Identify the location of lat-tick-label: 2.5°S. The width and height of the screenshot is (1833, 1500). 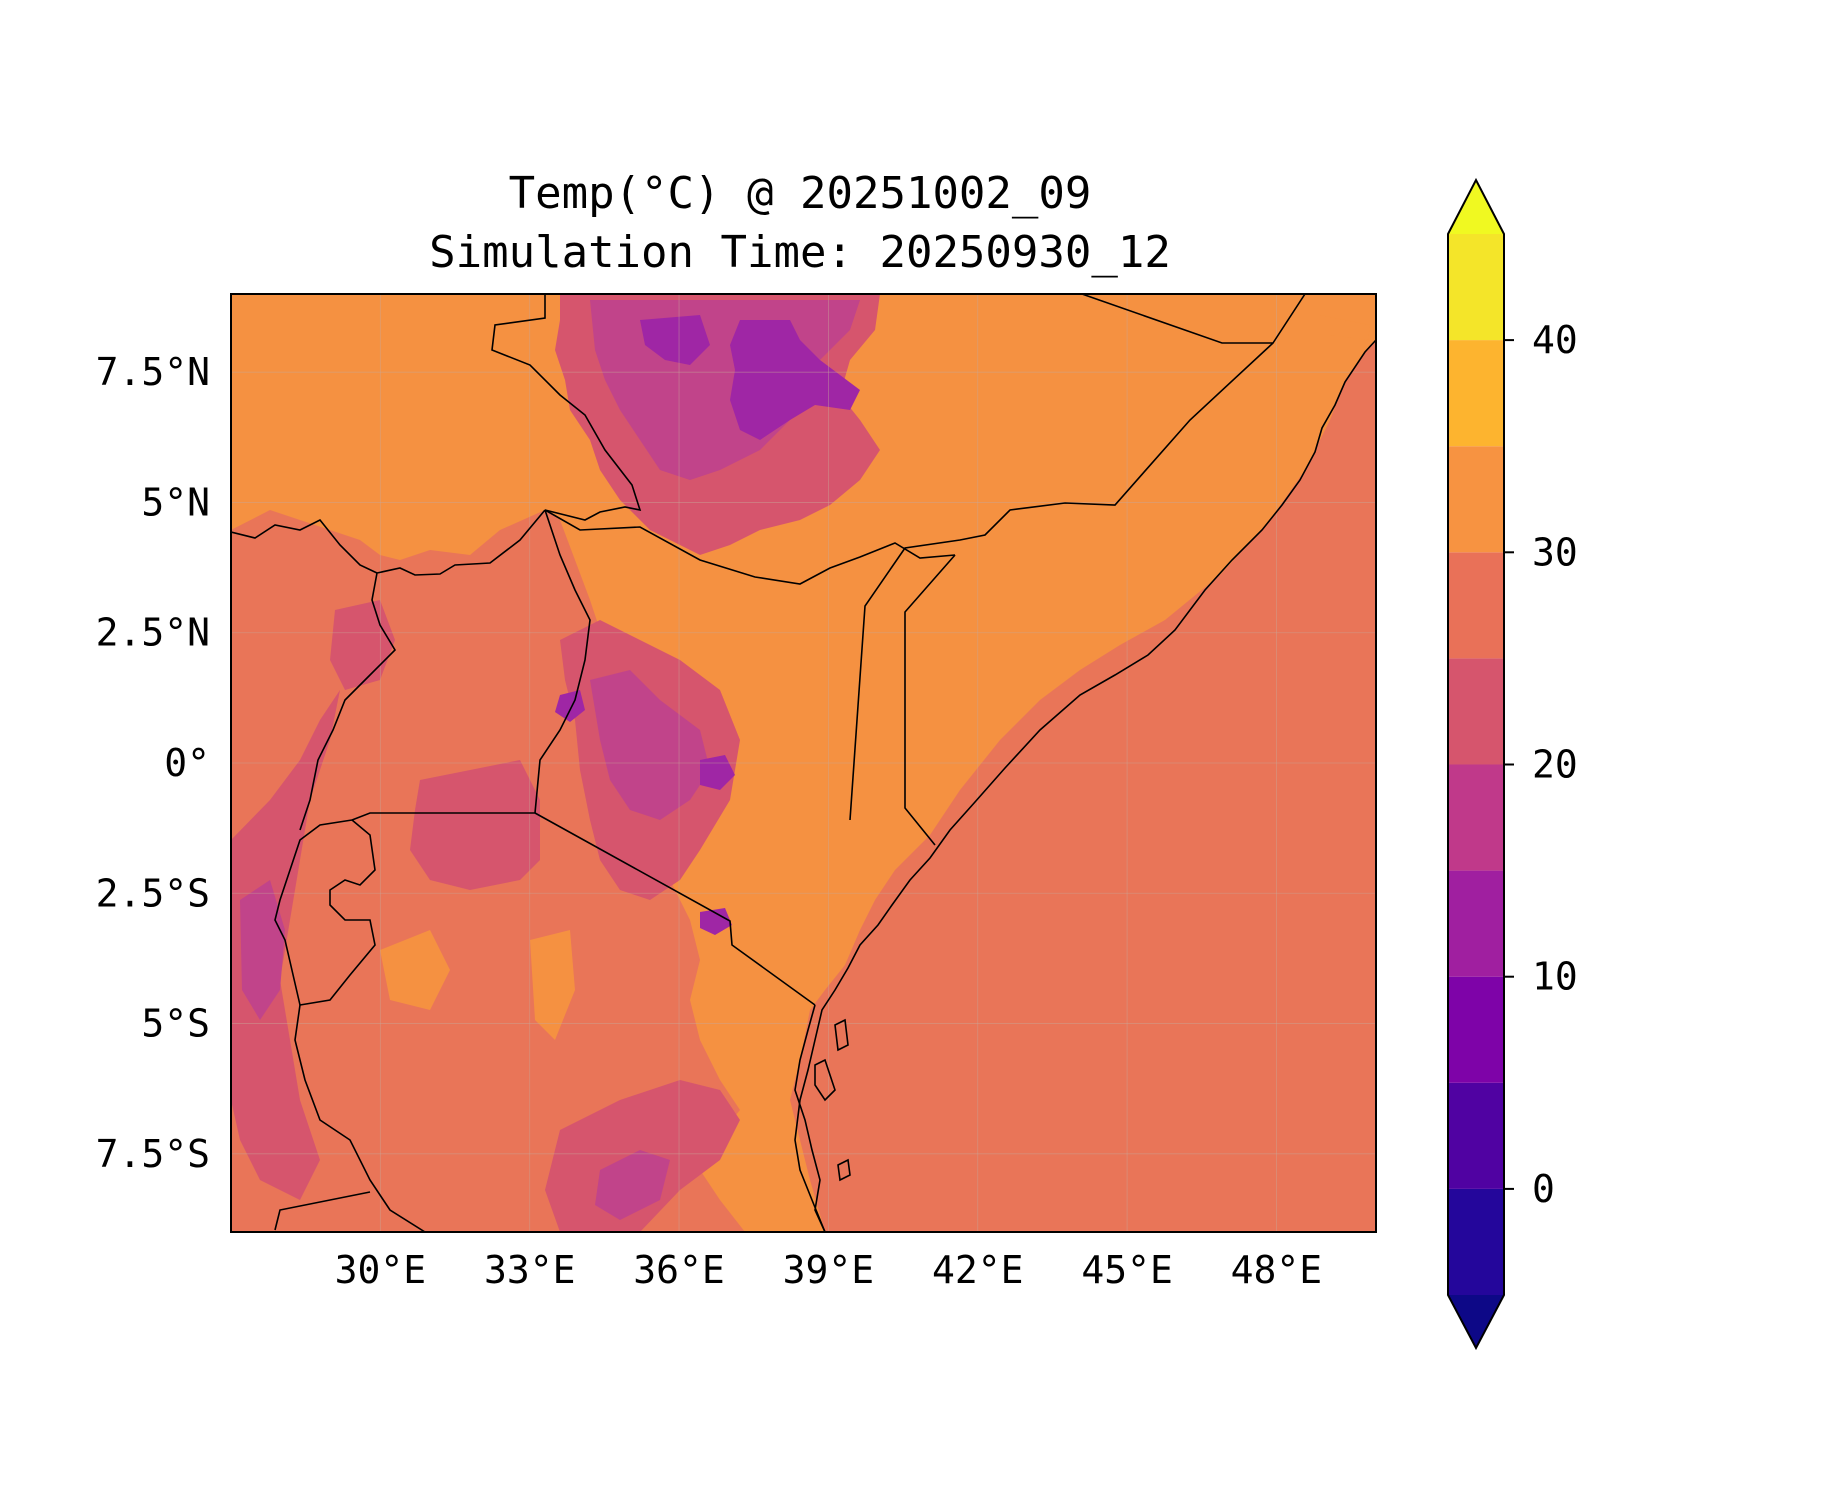
(153, 893).